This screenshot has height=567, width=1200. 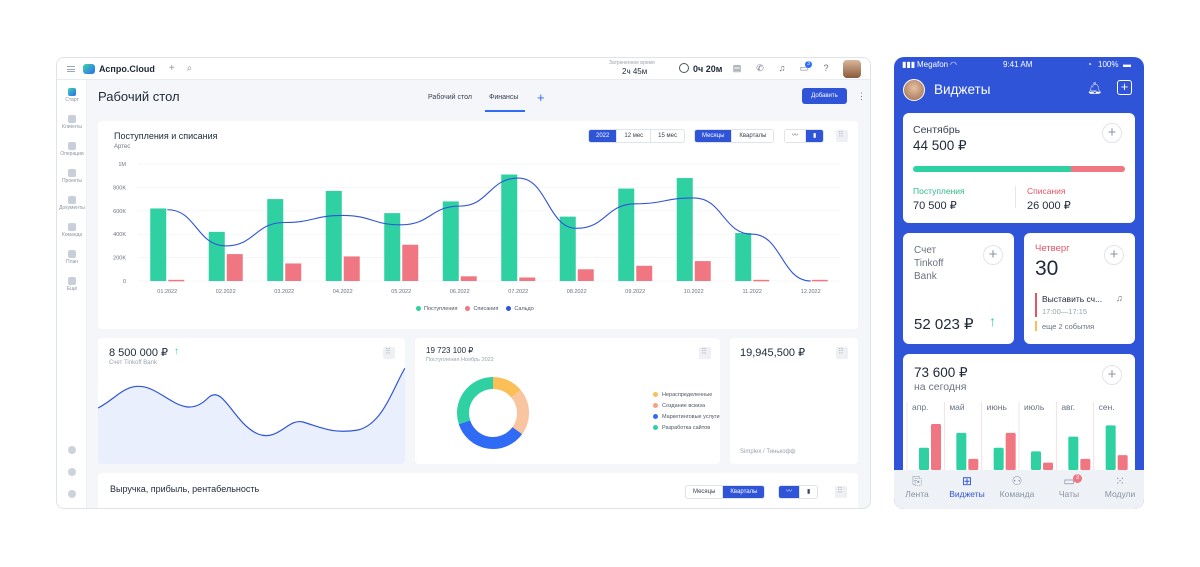 What do you see at coordinates (917, 486) in the screenshot?
I see `tab-feed: ⎘ Лента` at bounding box center [917, 486].